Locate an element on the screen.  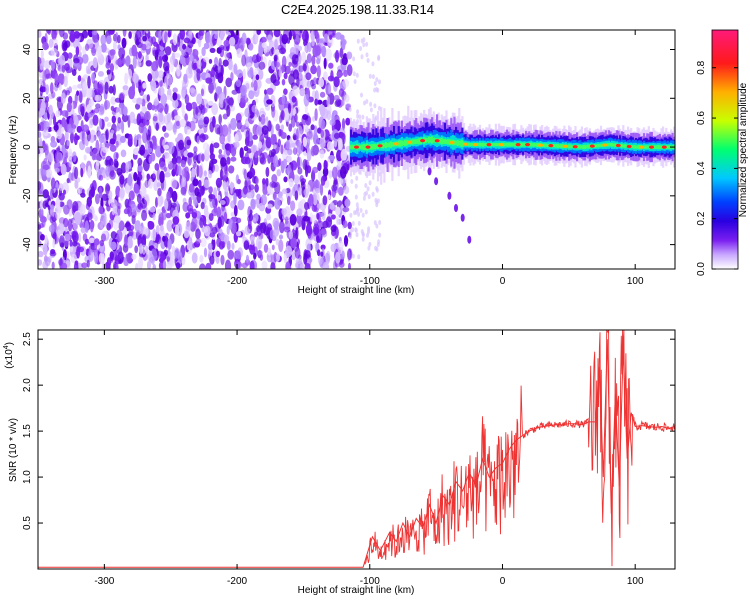
y-tick-label: -20 is located at coordinates (27, 195).